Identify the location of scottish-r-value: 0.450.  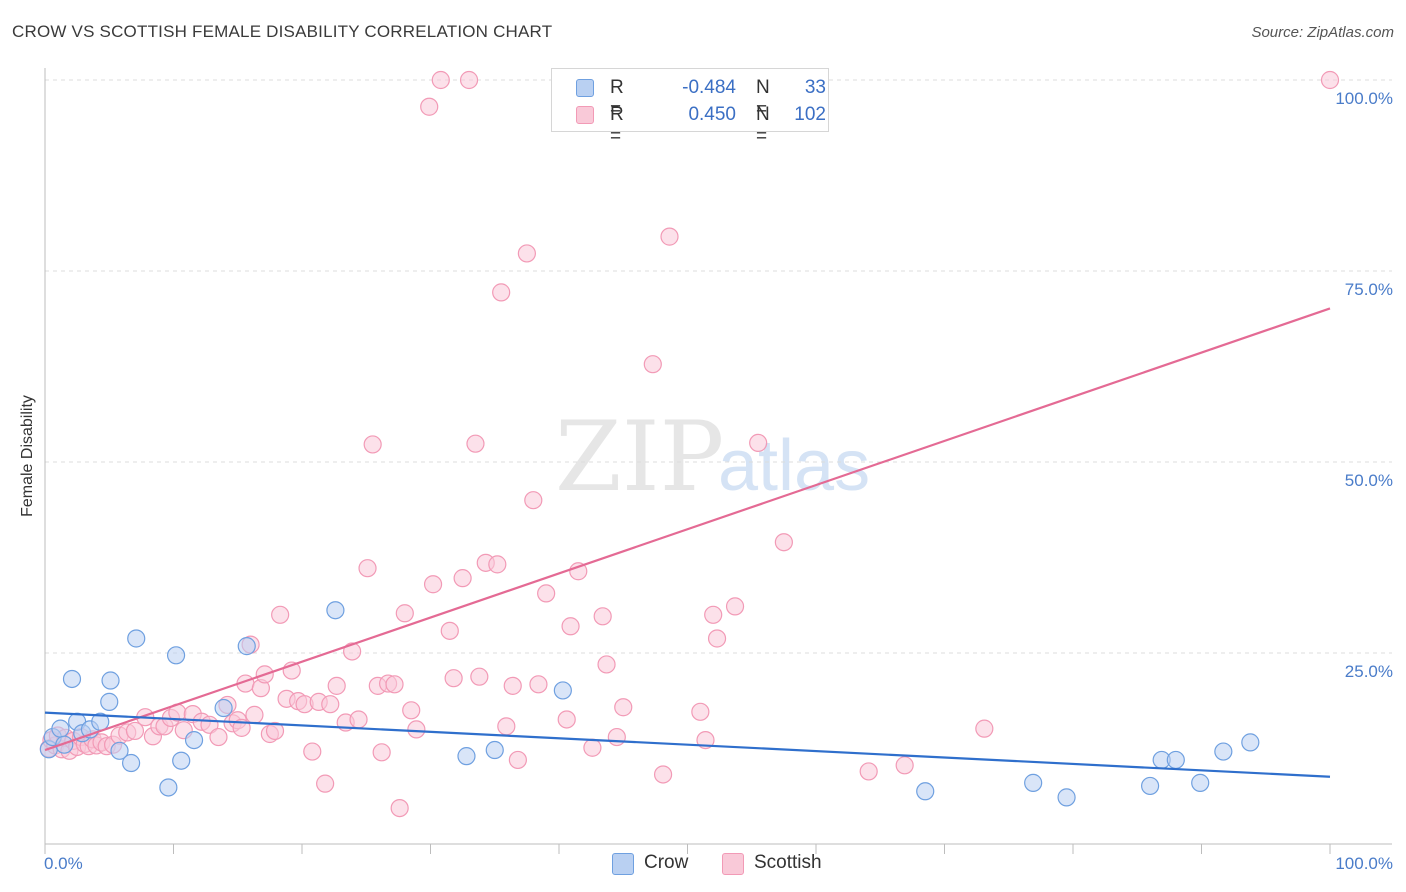
(712, 114).